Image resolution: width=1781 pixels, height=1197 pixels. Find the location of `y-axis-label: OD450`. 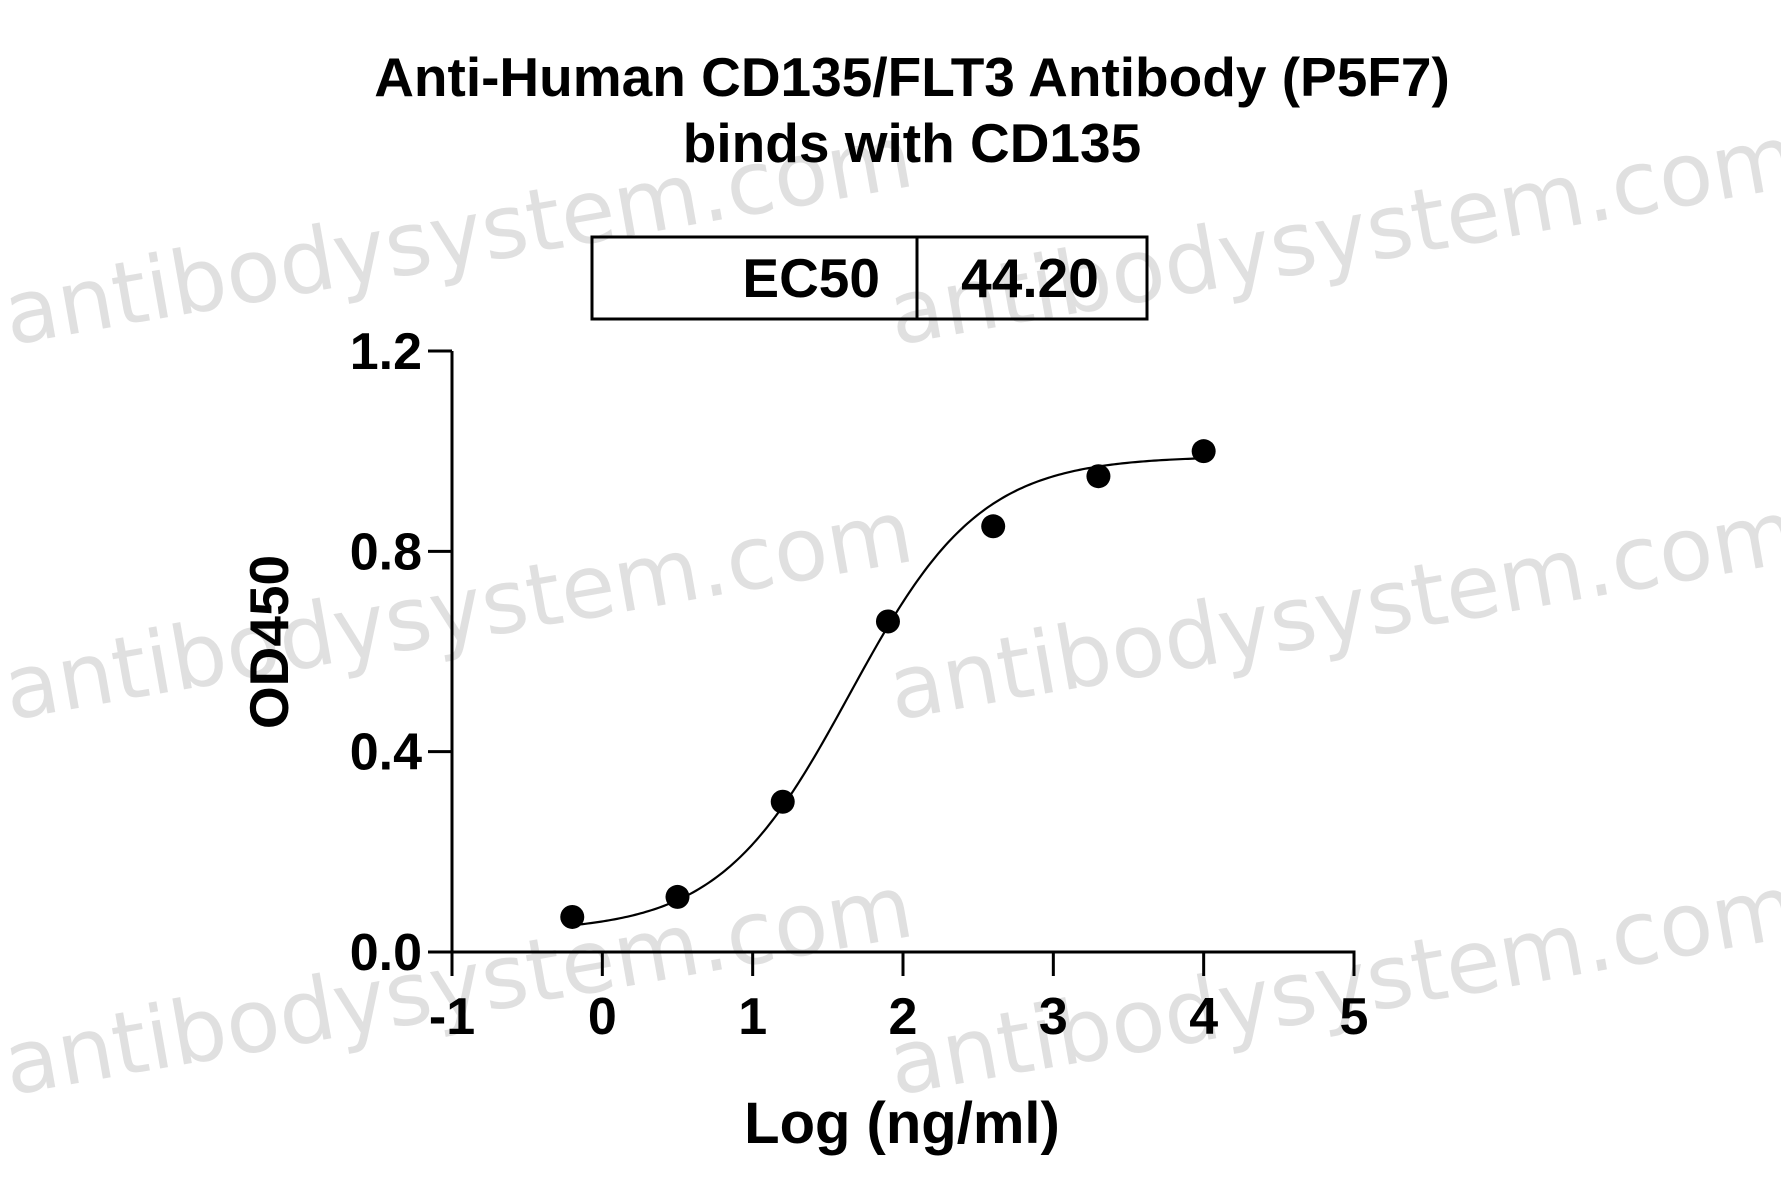

y-axis-label: OD450 is located at coordinates (269, 642).